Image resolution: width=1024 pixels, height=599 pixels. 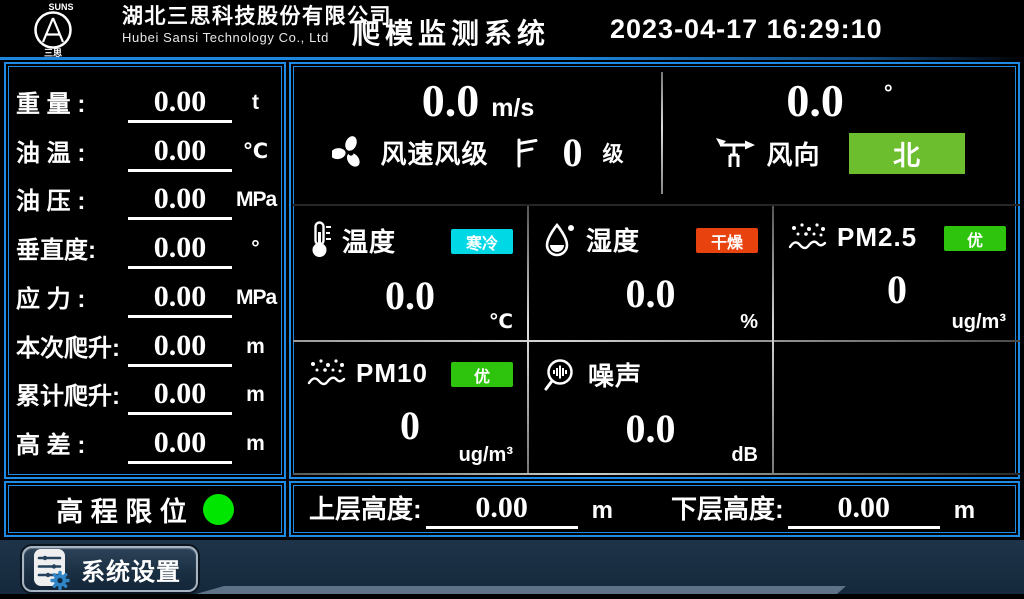 I want to click on row-label: 累计爬升:, so click(x=68, y=397).